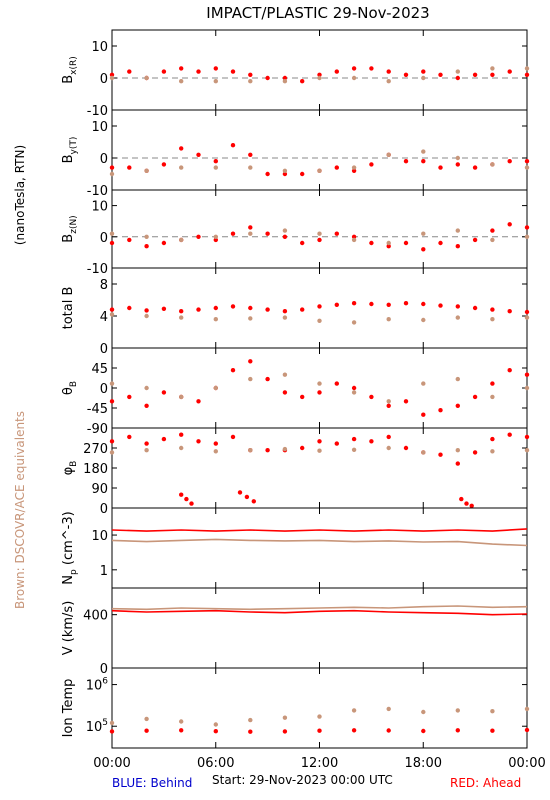 The image size is (550, 800). What do you see at coordinates (95, 449) in the screenshot?
I see `y-tick-label: 270` at bounding box center [95, 449].